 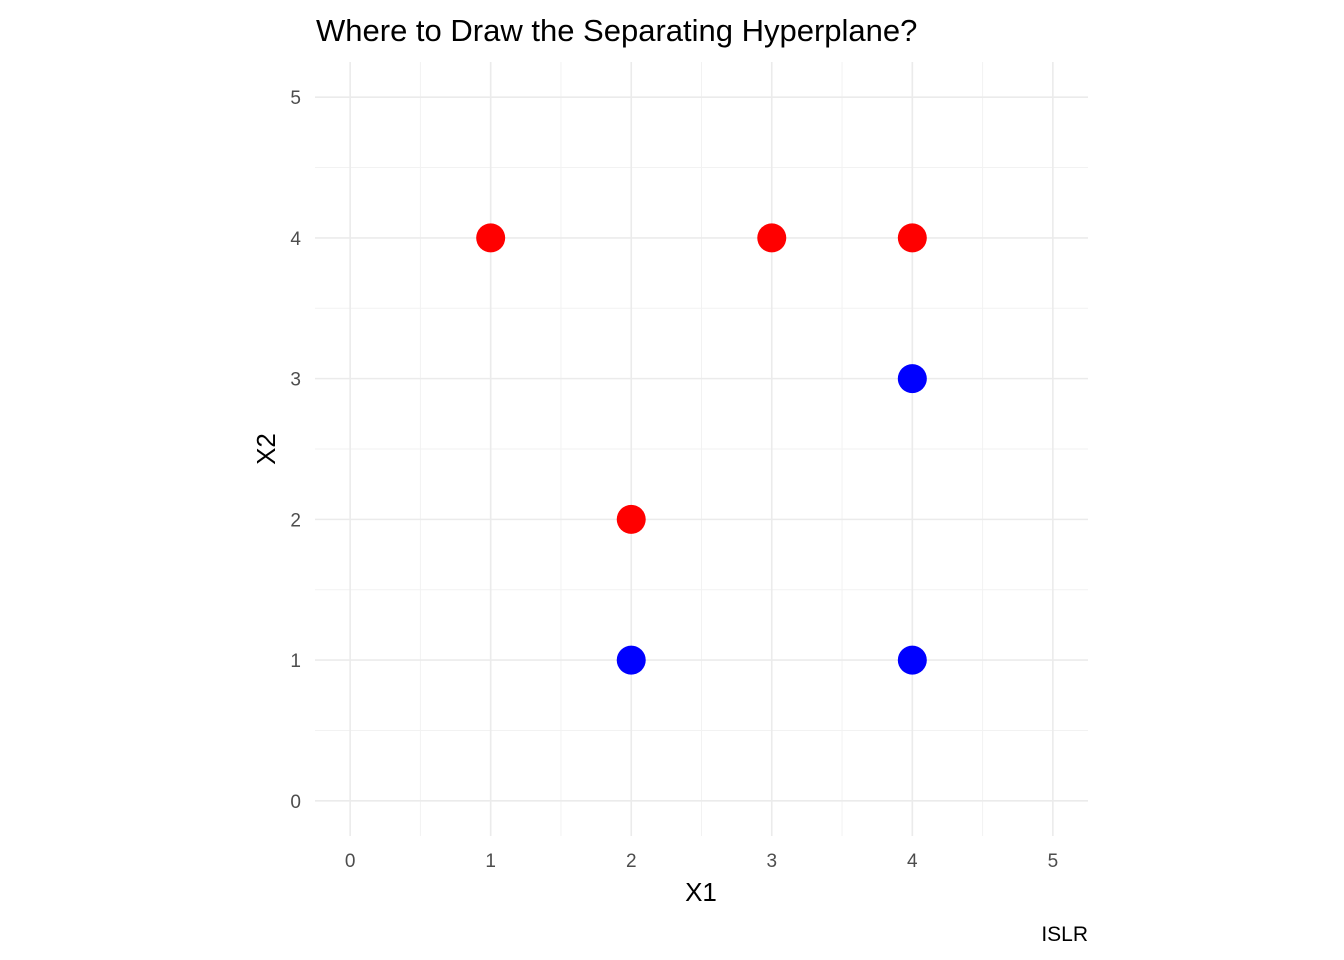 What do you see at coordinates (295, 98) in the screenshot?
I see `y-tick-label: 5` at bounding box center [295, 98].